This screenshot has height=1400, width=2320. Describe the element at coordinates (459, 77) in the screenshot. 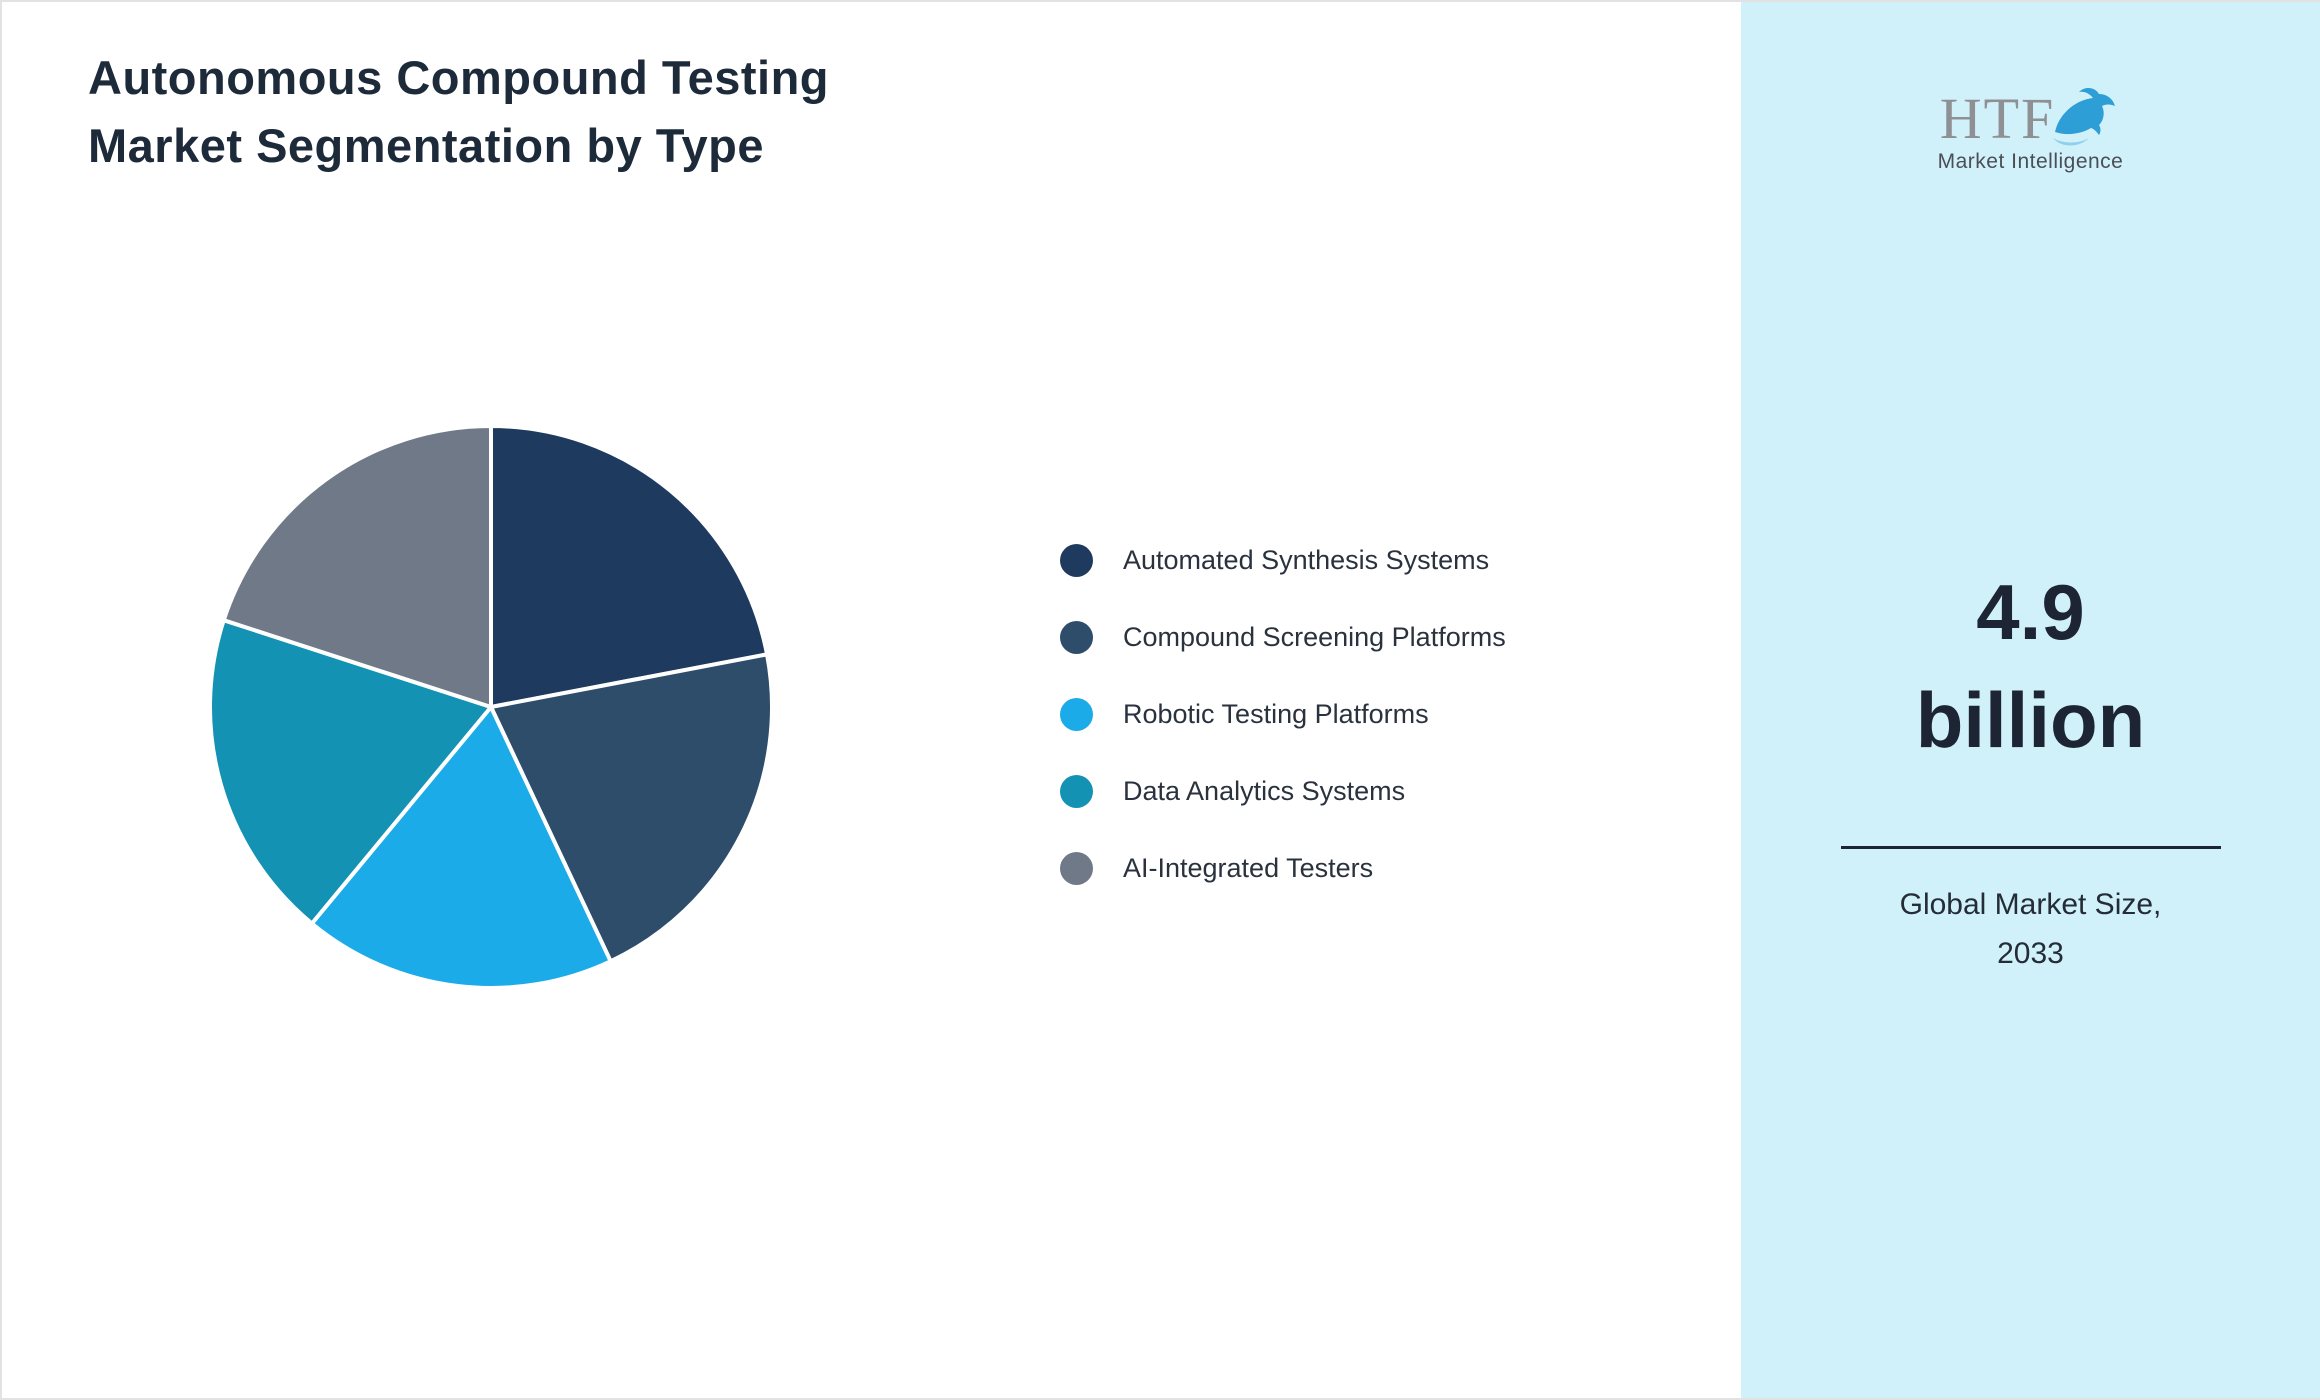

I see `page-title-line-1: Autonomous Compound Testing` at that location.